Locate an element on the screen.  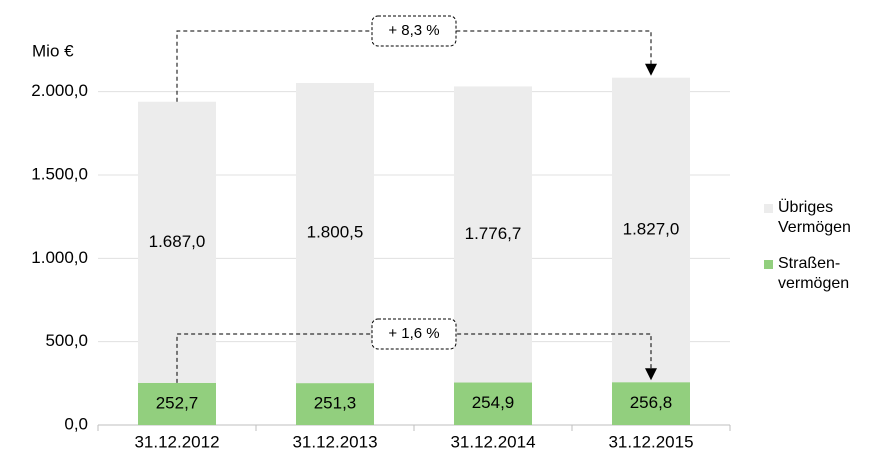
y-tick-label: 2.000,0 is located at coordinates (59, 90).